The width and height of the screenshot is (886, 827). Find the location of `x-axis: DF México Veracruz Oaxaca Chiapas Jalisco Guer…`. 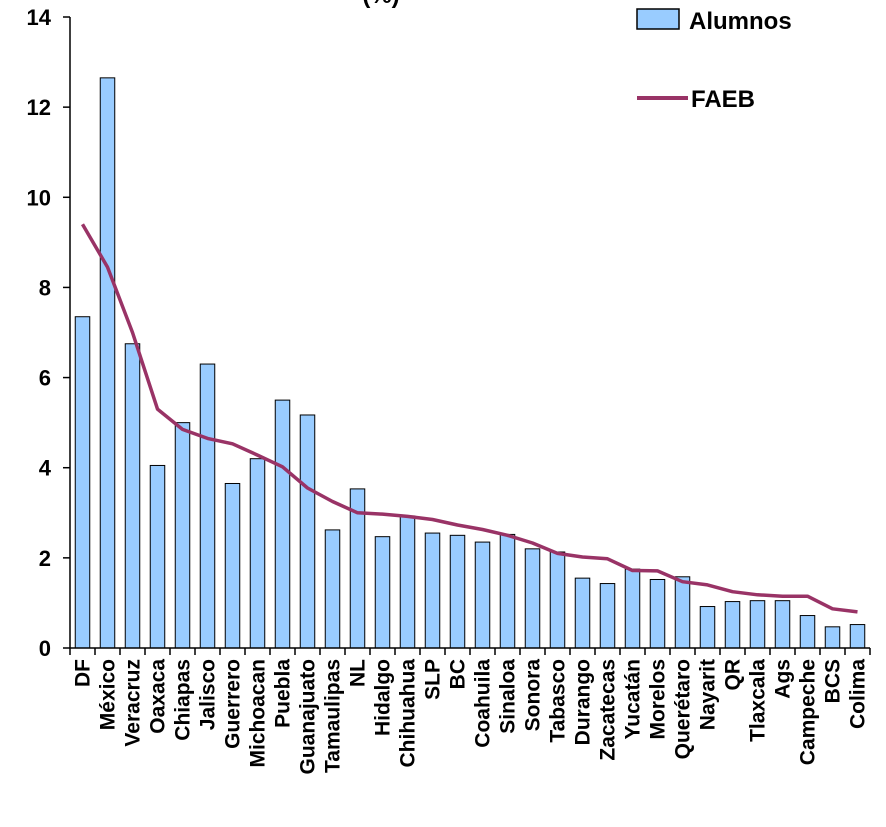

x-axis: DF México Veracruz Oaxaca Chiapas Jalisco Guer… is located at coordinates (470, 711).